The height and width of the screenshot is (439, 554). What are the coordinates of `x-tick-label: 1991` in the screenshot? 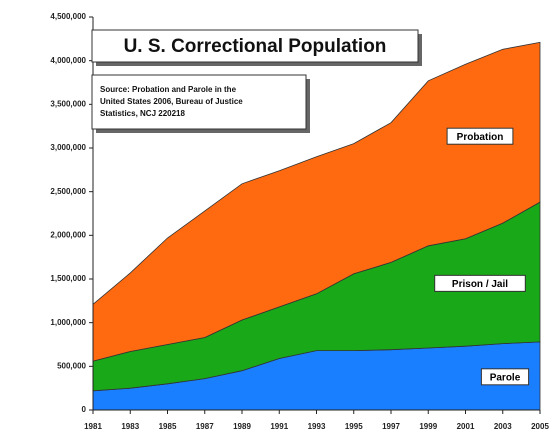 It's located at (279, 426).